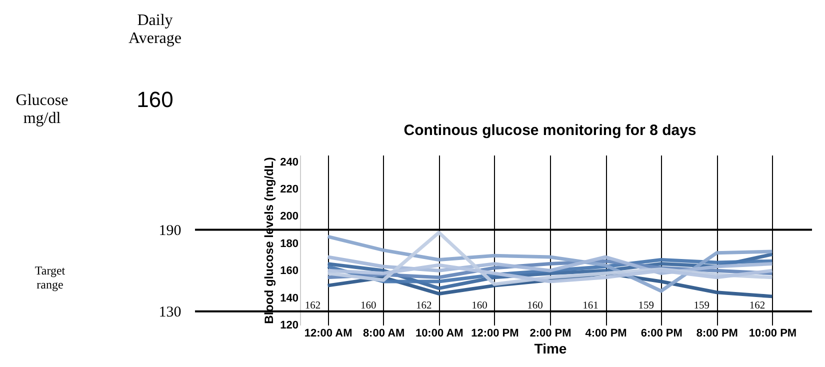 This screenshot has height=367, width=825. What do you see at coordinates (289, 326) in the screenshot?
I see `y-tick-label: 120` at bounding box center [289, 326].